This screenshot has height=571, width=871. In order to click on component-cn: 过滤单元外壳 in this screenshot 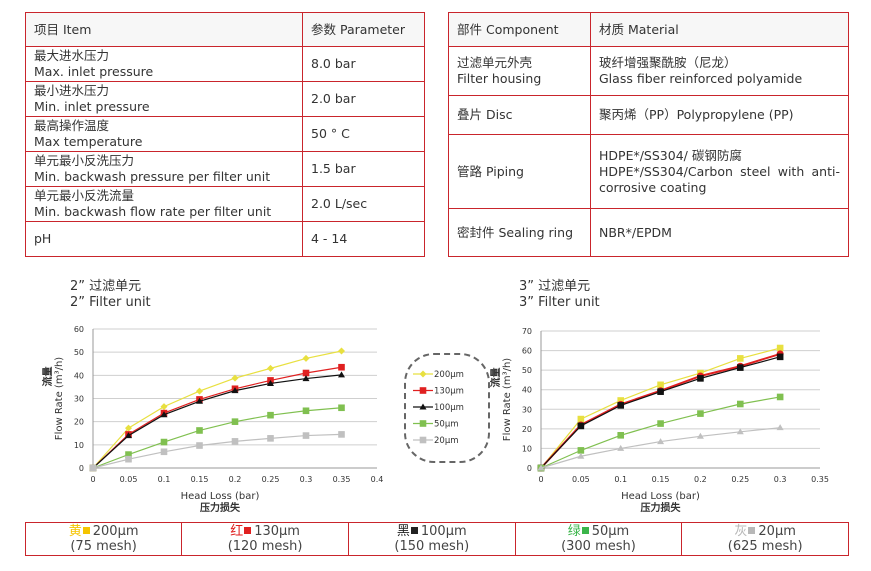, I will do `click(495, 62)`.